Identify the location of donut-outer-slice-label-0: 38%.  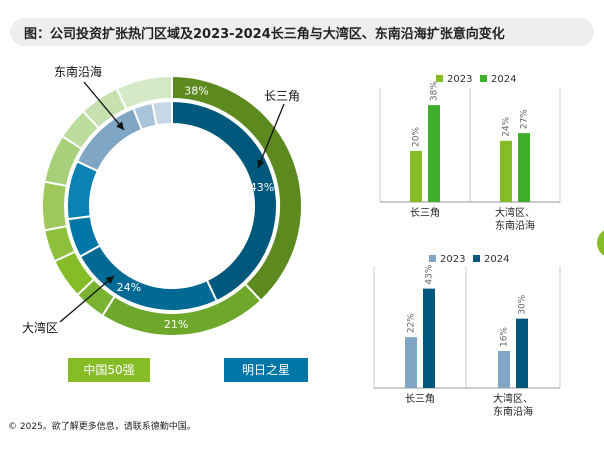
(172, 206).